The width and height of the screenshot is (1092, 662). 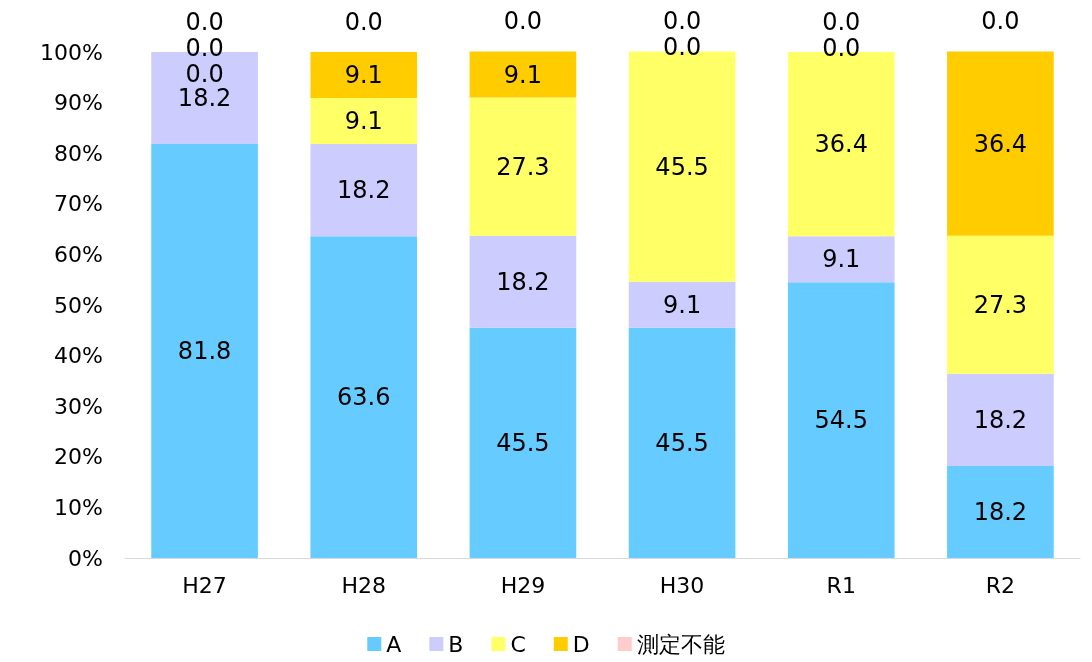 What do you see at coordinates (78, 356) in the screenshot?
I see `y-tick-label: 40%` at bounding box center [78, 356].